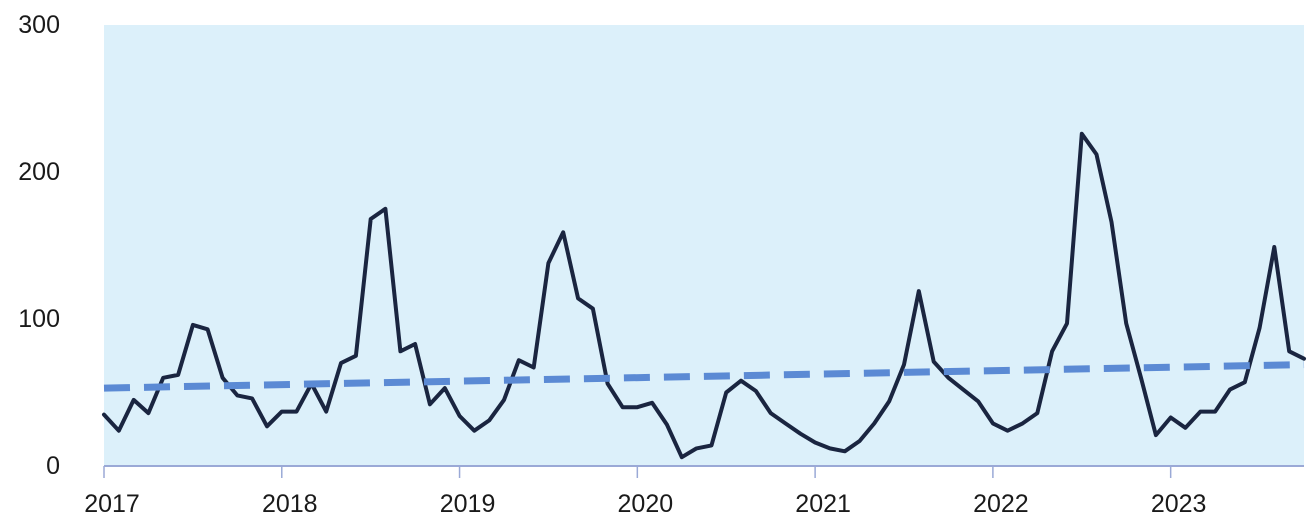 The height and width of the screenshot is (522, 1309). Describe the element at coordinates (823, 504) in the screenshot. I see `x-tick-label: 2021` at that location.